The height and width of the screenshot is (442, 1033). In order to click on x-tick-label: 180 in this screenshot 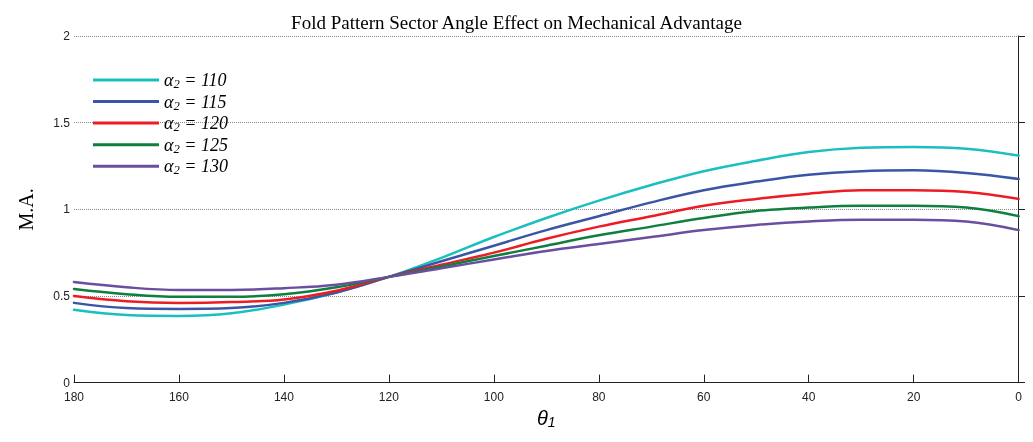, I will do `click(74, 396)`.